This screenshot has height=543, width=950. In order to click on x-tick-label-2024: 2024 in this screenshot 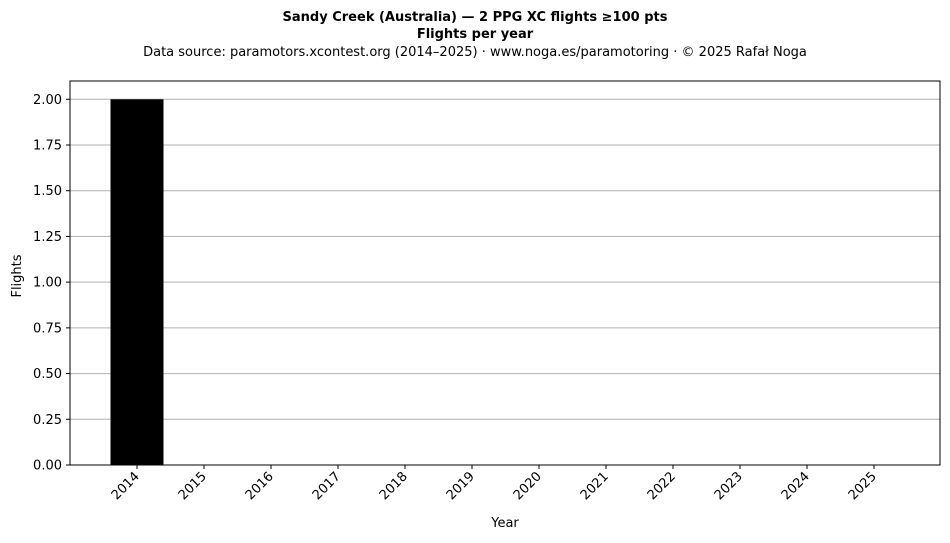, I will do `click(796, 486)`.